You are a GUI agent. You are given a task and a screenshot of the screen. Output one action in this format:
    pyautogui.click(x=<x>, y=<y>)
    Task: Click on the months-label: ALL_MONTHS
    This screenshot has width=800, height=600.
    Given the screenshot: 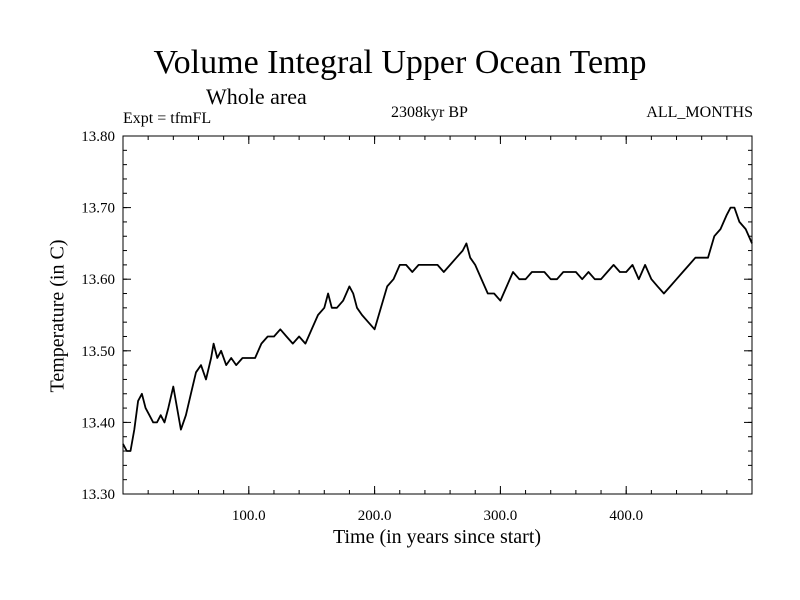 What is the action you would take?
    pyautogui.click(x=699, y=112)
    